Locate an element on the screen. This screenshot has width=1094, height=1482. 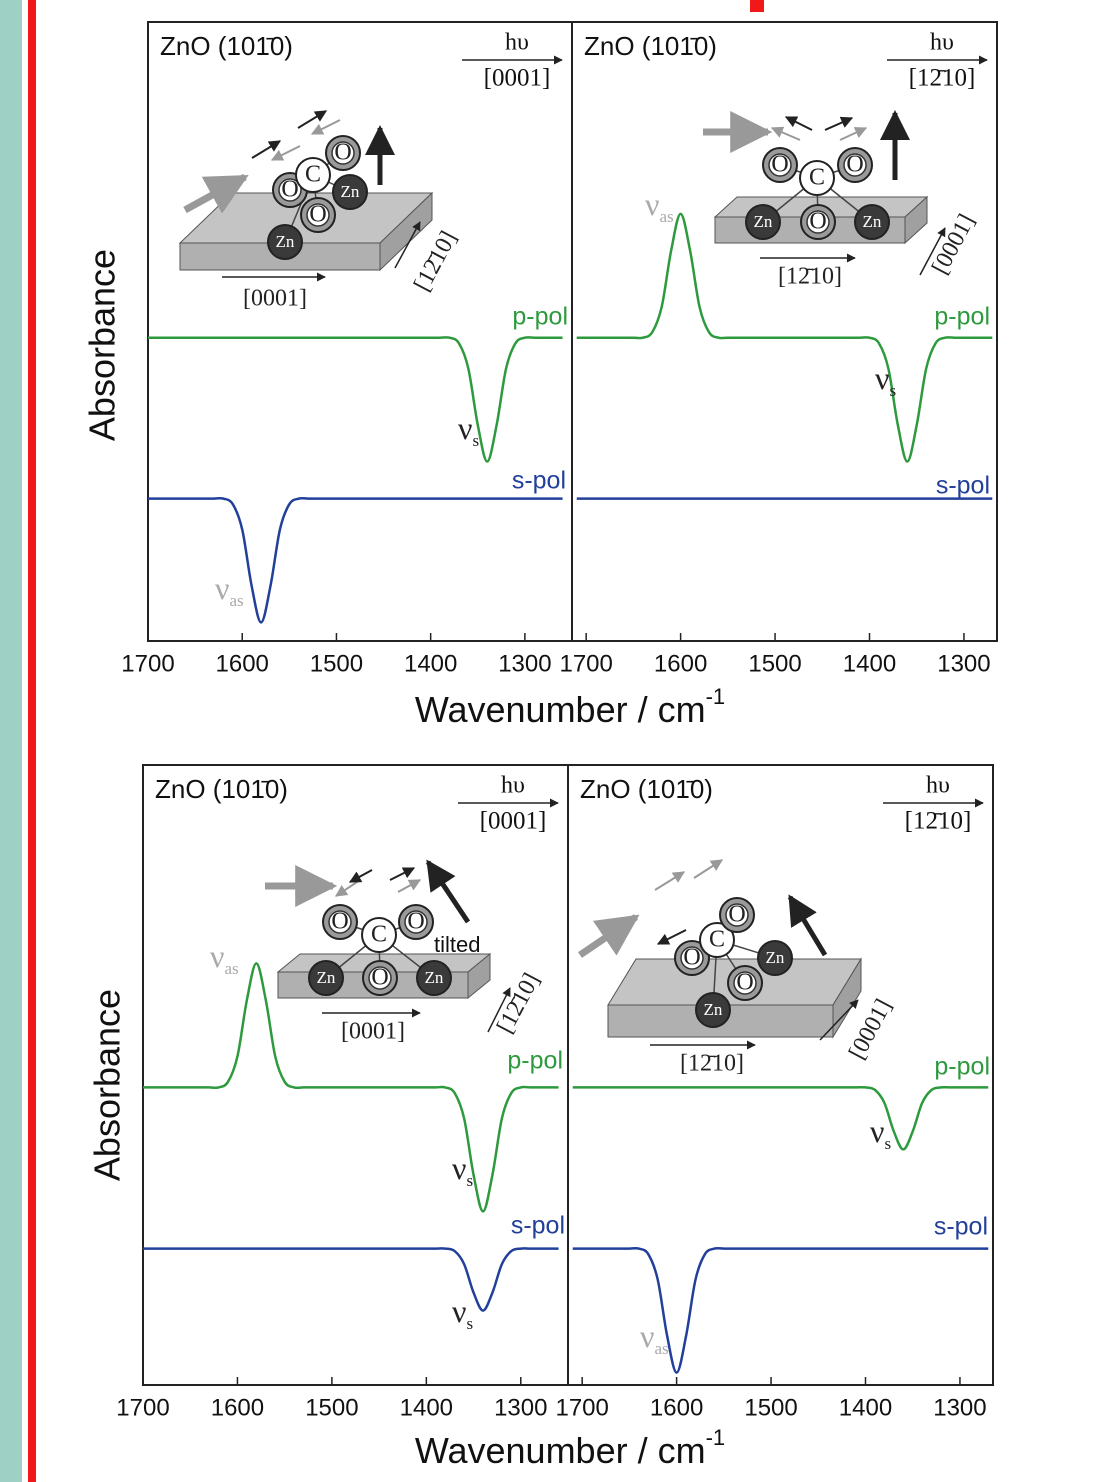
tilt-label: tilted is located at coordinates (457, 944).